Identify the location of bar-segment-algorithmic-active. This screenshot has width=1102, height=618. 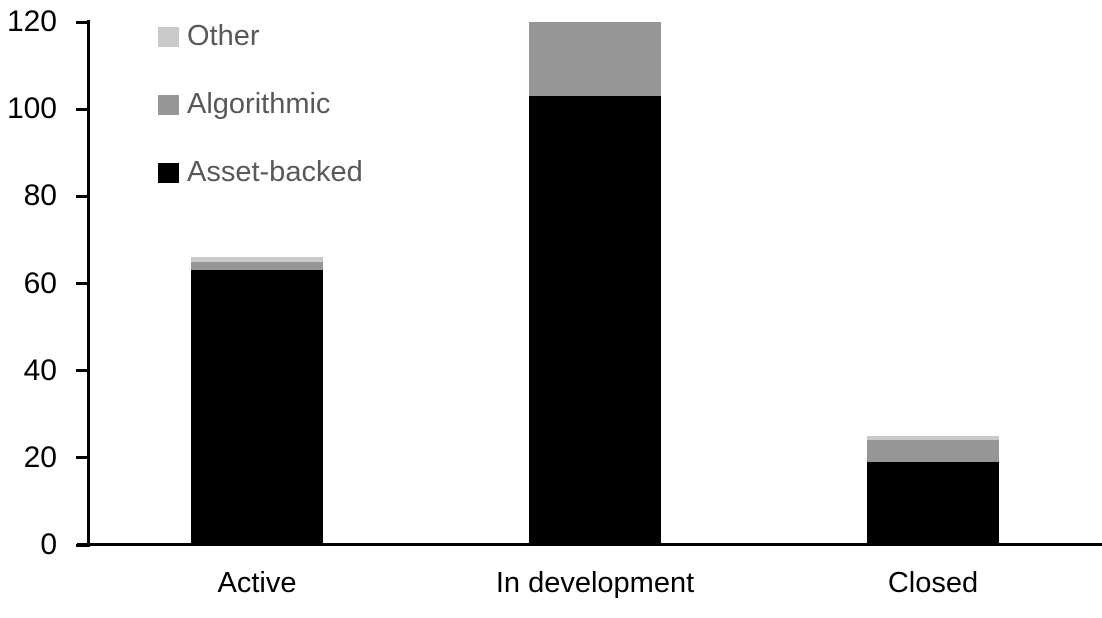
(257, 266).